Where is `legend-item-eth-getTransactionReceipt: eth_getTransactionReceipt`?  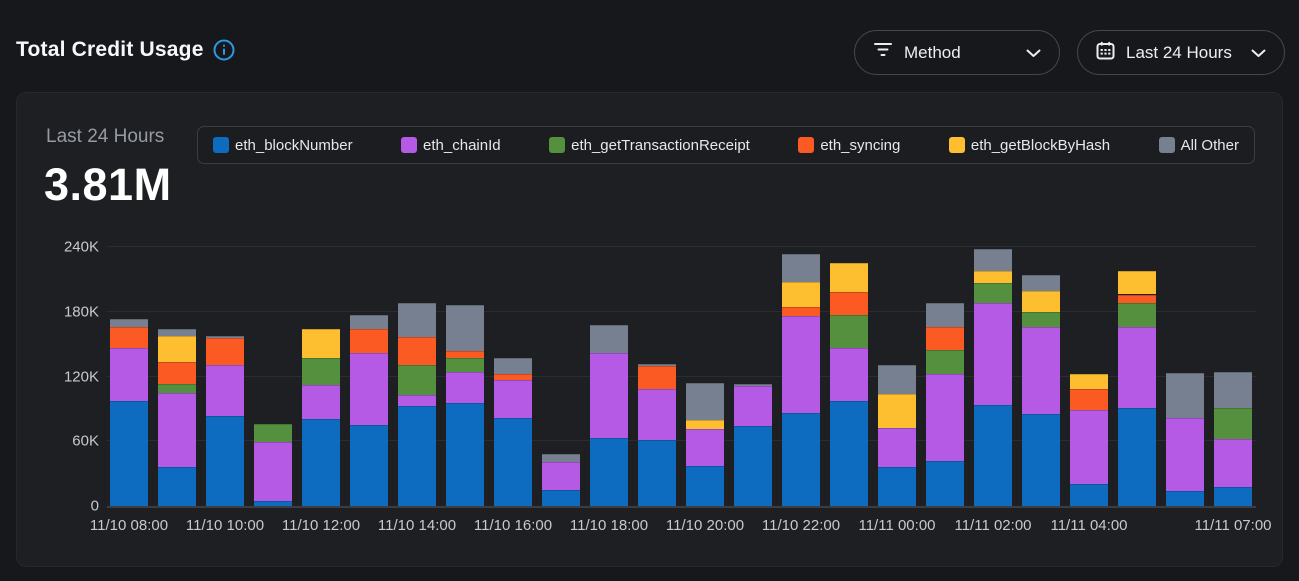
legend-item-eth-getTransactionReceipt: eth_getTransactionReceipt is located at coordinates (649, 145).